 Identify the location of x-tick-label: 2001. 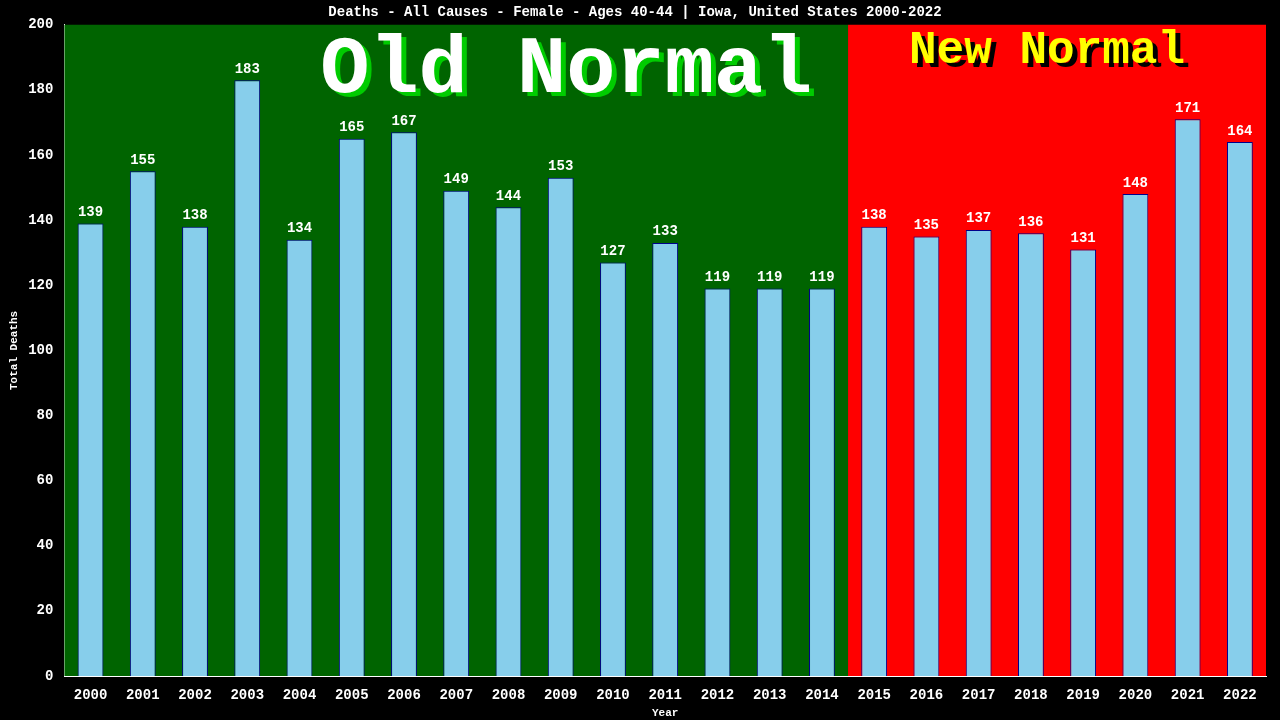
(142, 694).